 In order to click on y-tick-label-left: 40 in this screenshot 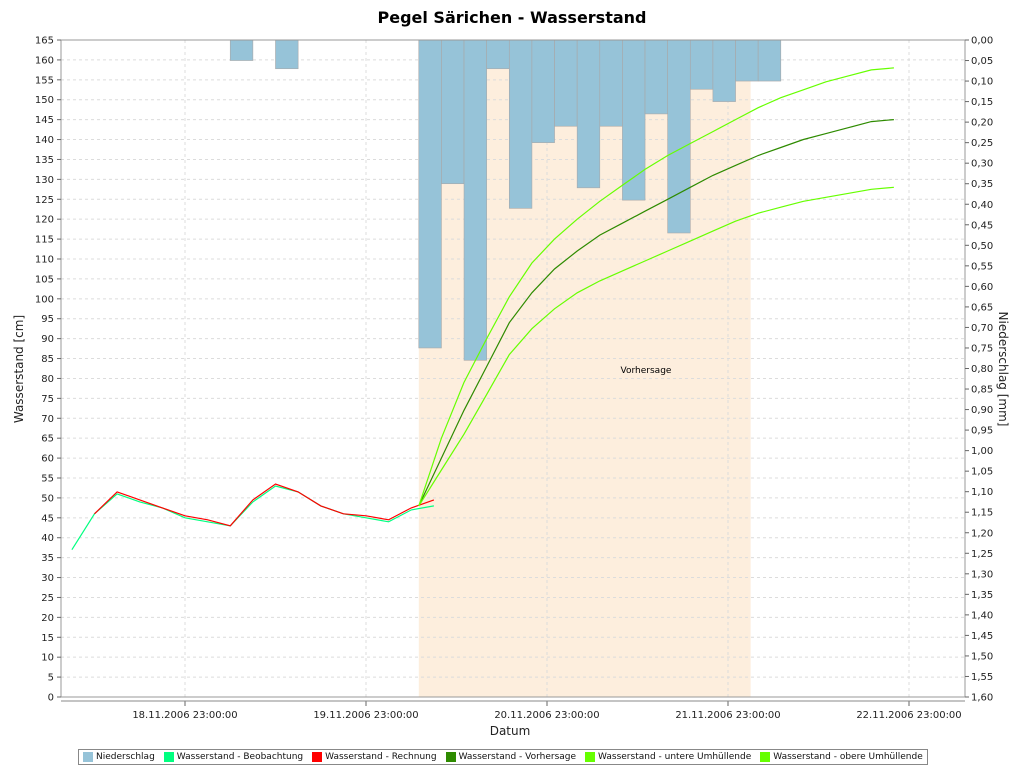, I will do `click(47, 538)`.